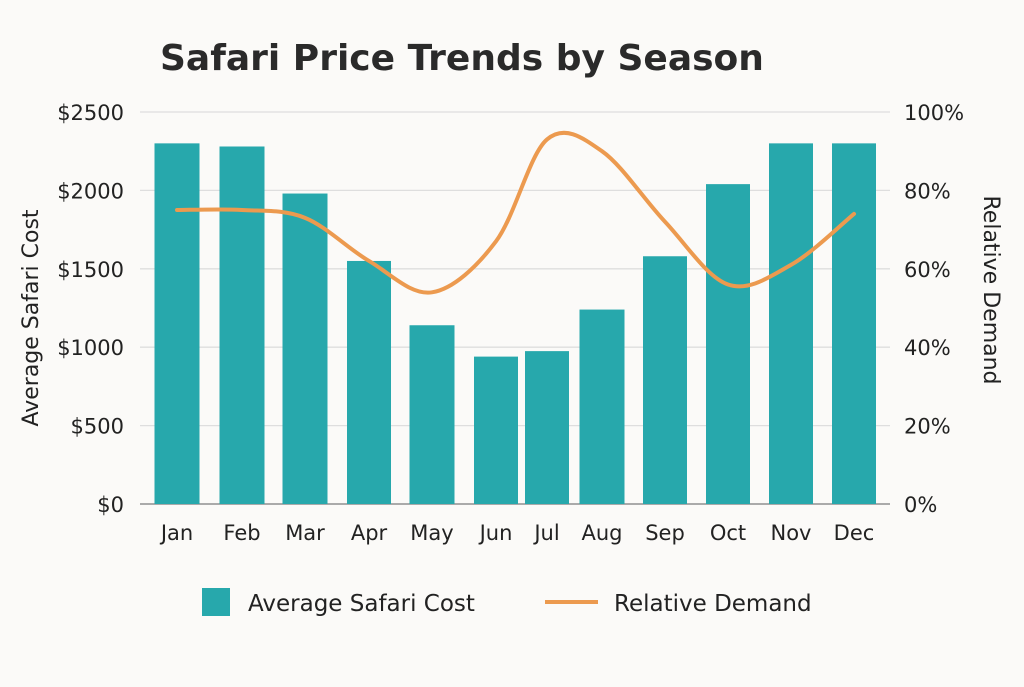 The width and height of the screenshot is (1024, 687). Describe the element at coordinates (547, 427) in the screenshot. I see `bar-jul` at that location.